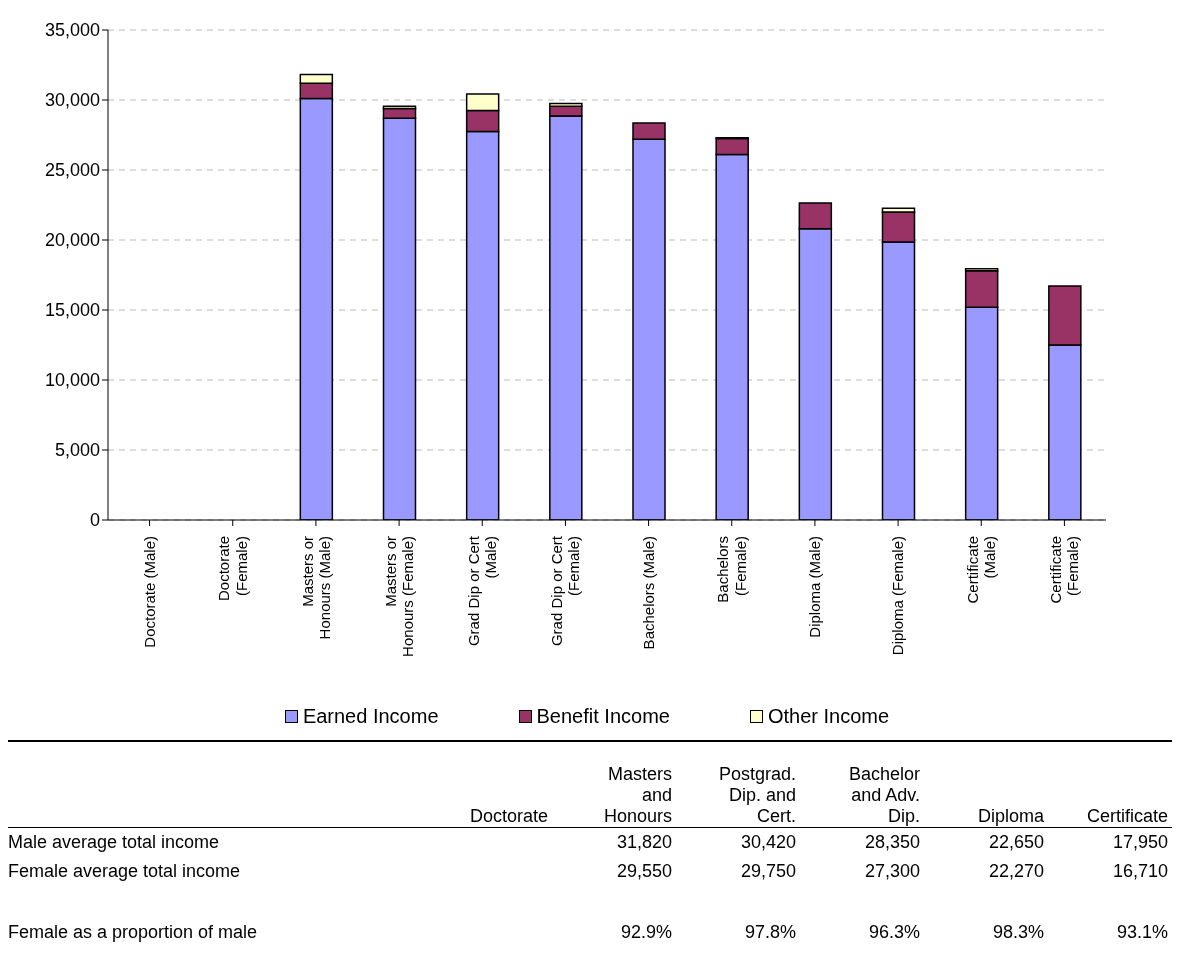 The width and height of the screenshot is (1180, 968). What do you see at coordinates (892, 842) in the screenshot?
I see `text: 28,350` at bounding box center [892, 842].